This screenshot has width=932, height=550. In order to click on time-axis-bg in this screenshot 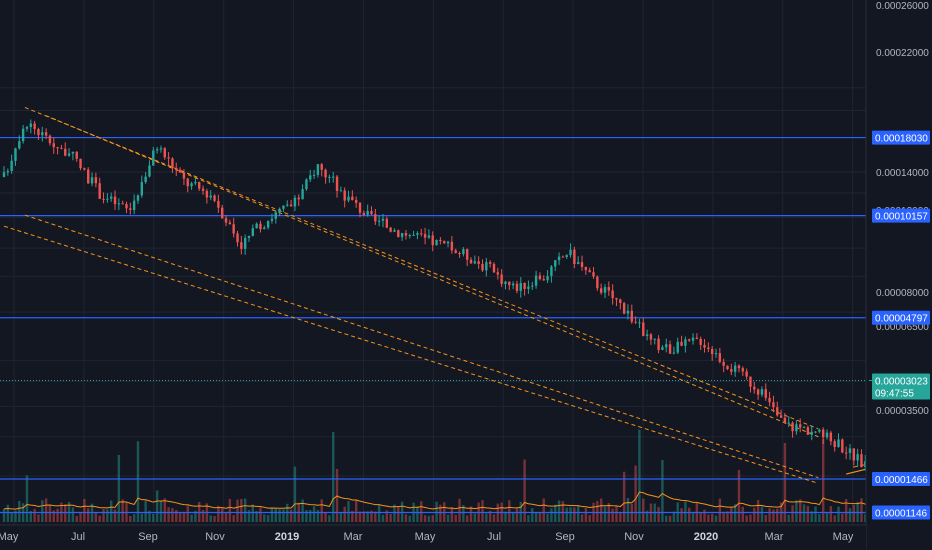, I will do `click(433, 537)`.